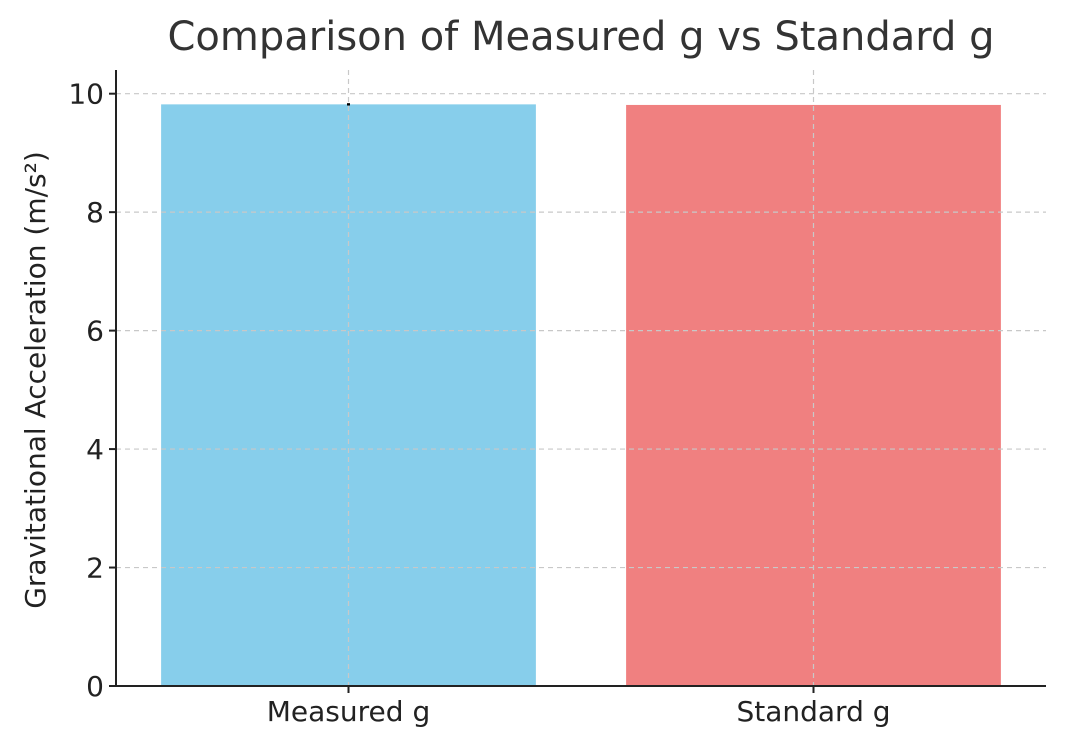  I want to click on y-tick-label: 6, so click(95, 331).